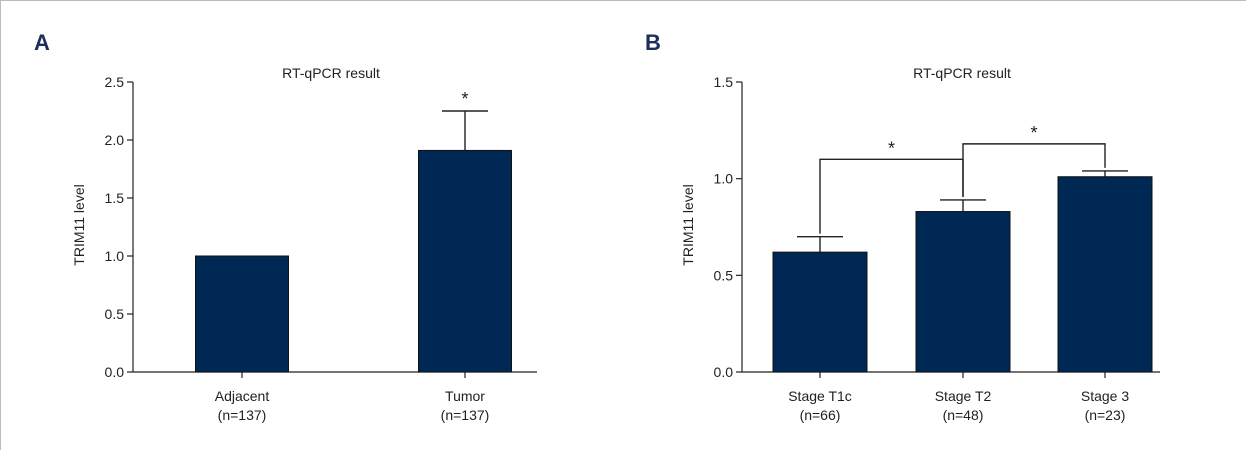 This screenshot has height=450, width=1246. Describe the element at coordinates (465, 130) in the screenshot. I see `error-bars-a` at that location.